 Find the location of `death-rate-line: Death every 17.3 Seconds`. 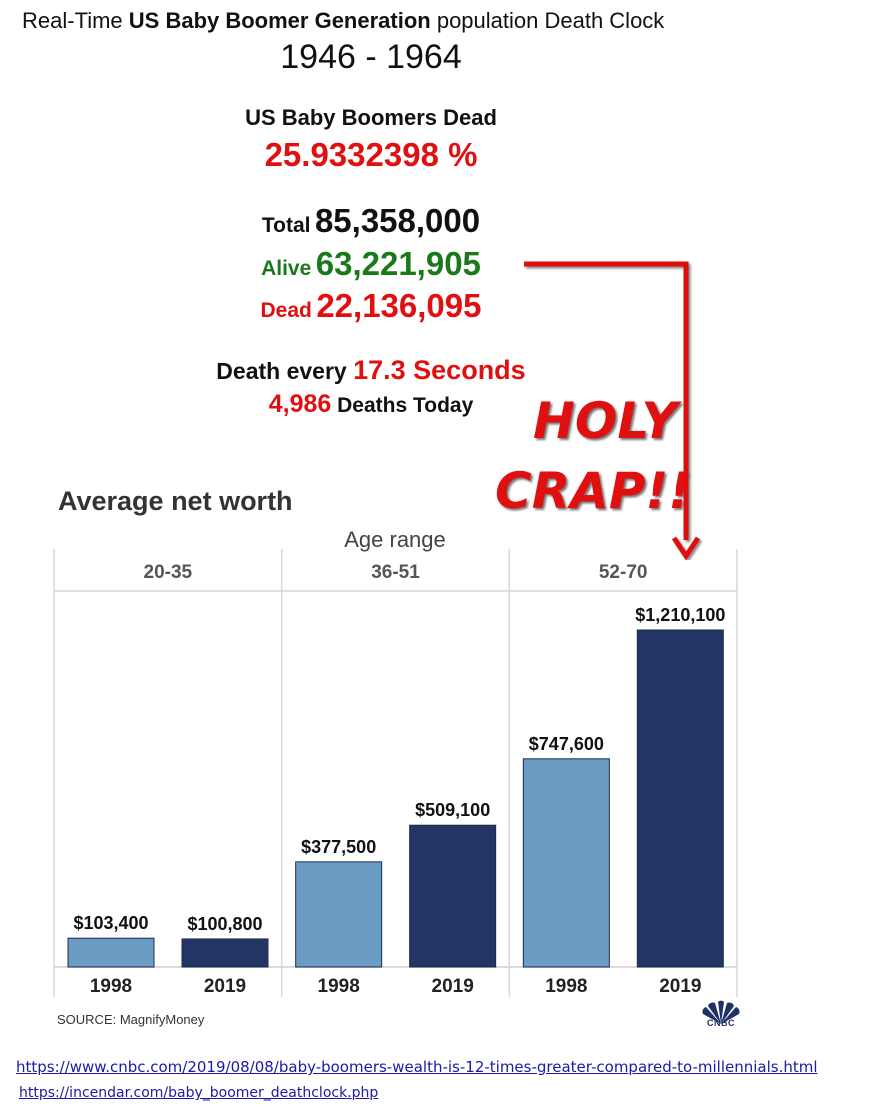

death-rate-line: Death every 17.3 Seconds is located at coordinates (370, 370).